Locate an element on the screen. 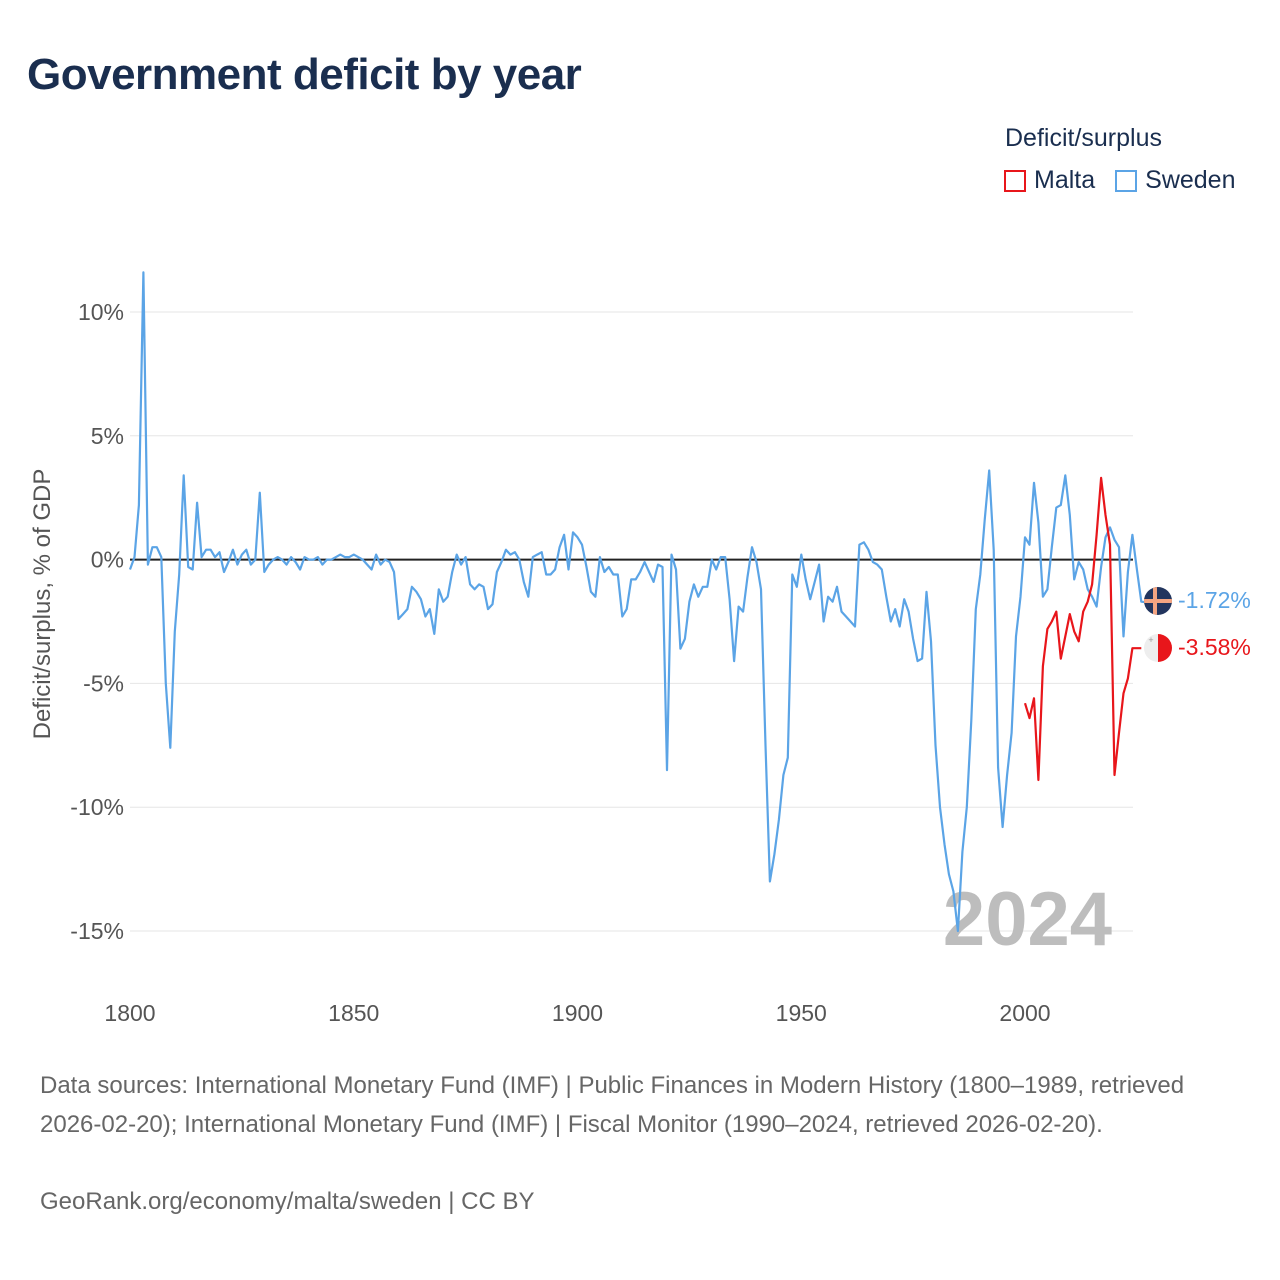 Image resolution: width=1280 pixels, height=1280 pixels. legend-item-malta: Malta is located at coordinates (1049, 180).